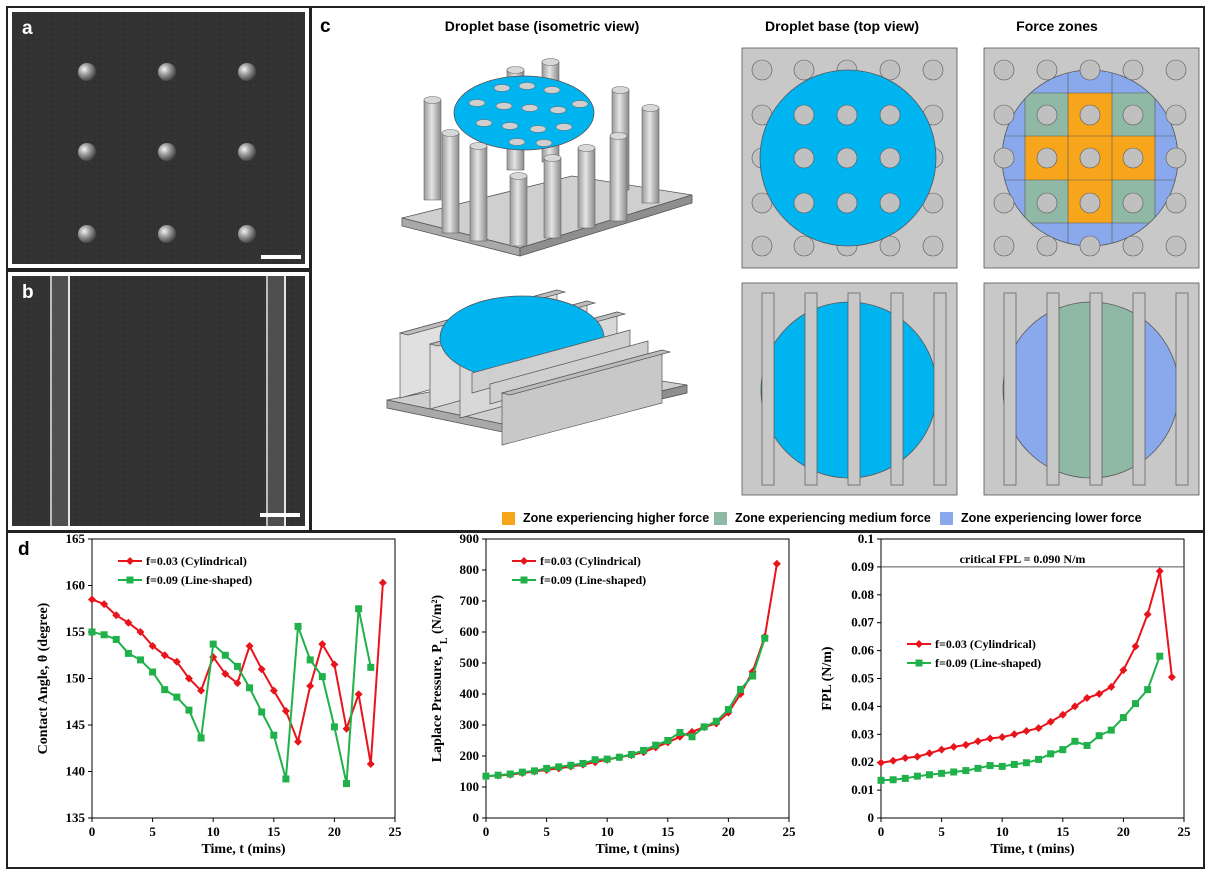 The height and width of the screenshot is (875, 1211). Describe the element at coordinates (862, 705) in the screenshot. I see `y-tick-label: 0.04` at that location.